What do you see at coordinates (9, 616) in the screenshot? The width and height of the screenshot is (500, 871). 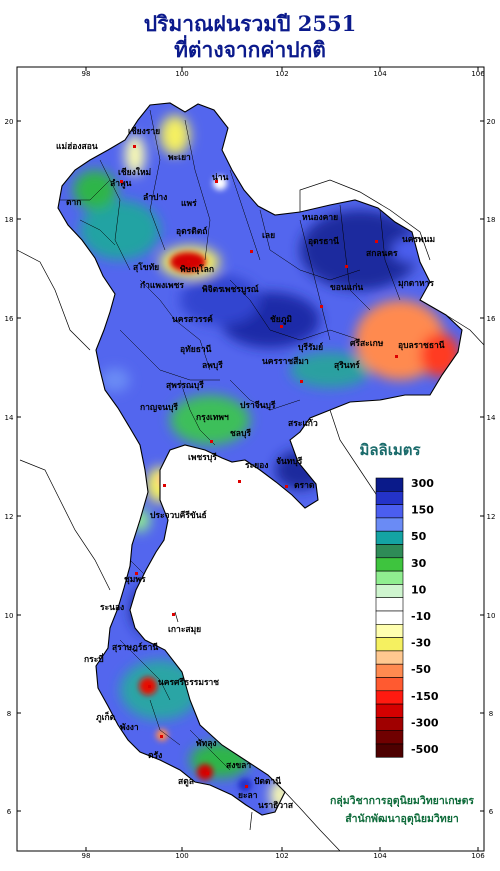 I see `left-tick-10: 10` at bounding box center [9, 616].